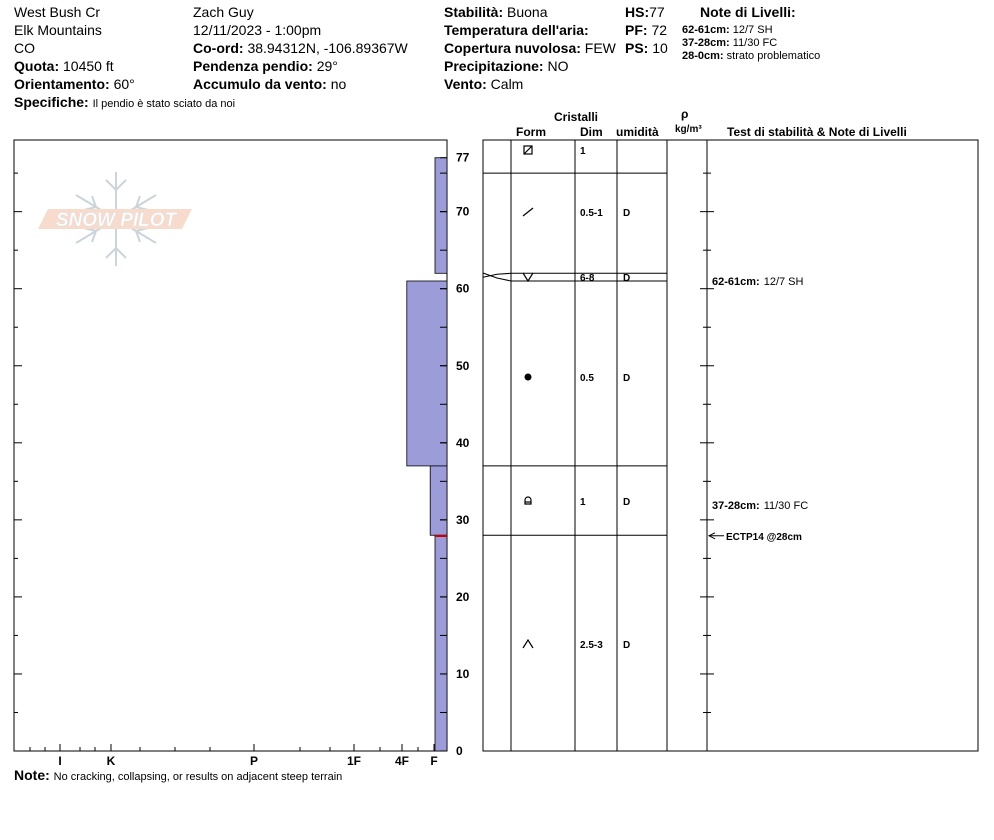  Describe the element at coordinates (463, 520) in the screenshot. I see `depth-tick-label: 30` at that location.